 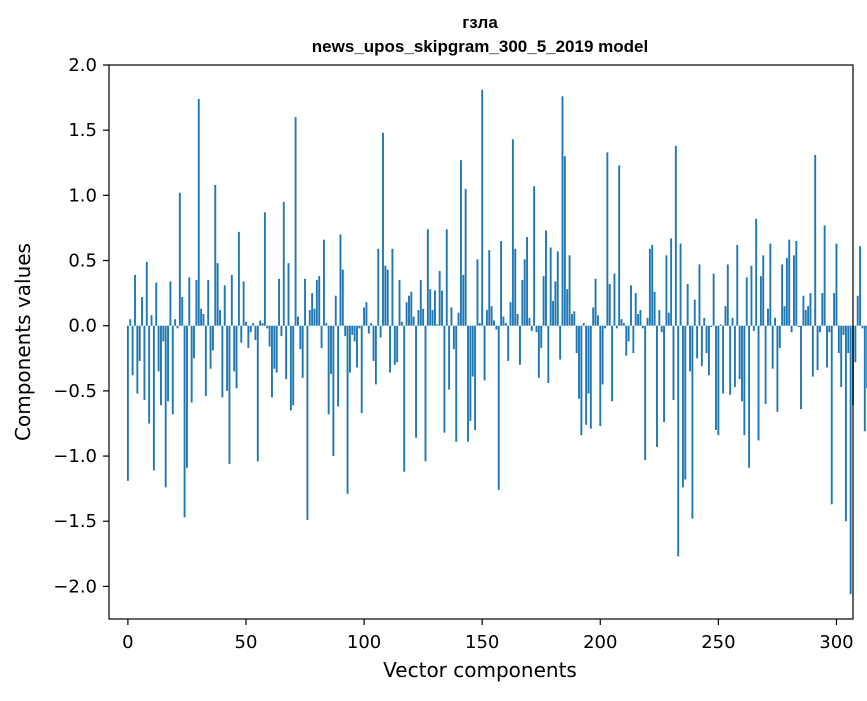 I want to click on y-tick-label: −1.5, so click(x=75, y=521).